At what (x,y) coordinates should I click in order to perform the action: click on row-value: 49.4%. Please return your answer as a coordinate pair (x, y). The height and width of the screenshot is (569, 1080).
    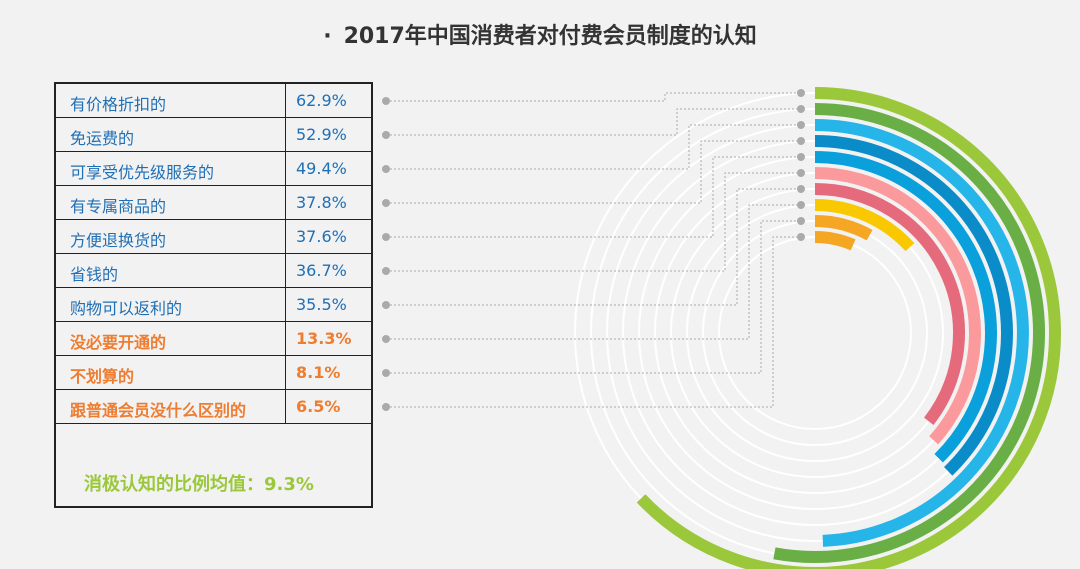
    Looking at the image, I should click on (321, 168).